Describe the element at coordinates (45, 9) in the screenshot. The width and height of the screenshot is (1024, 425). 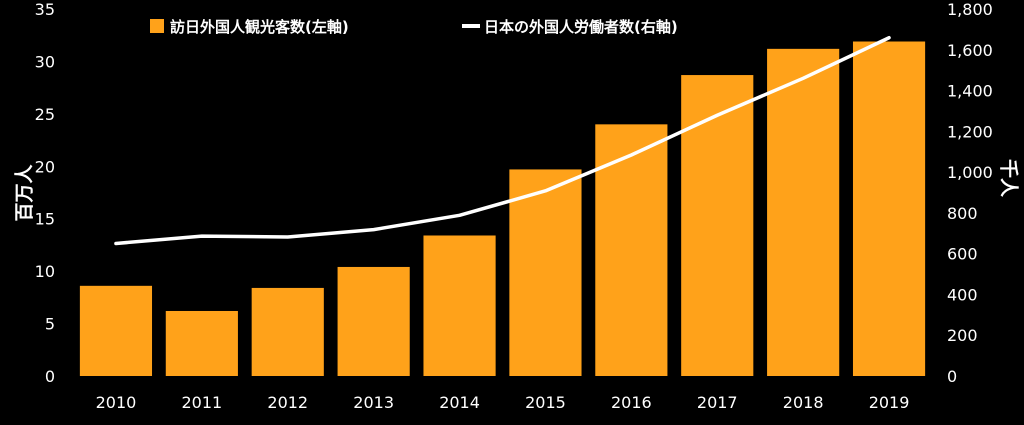
I see `left-y-tick-label: 35` at that location.